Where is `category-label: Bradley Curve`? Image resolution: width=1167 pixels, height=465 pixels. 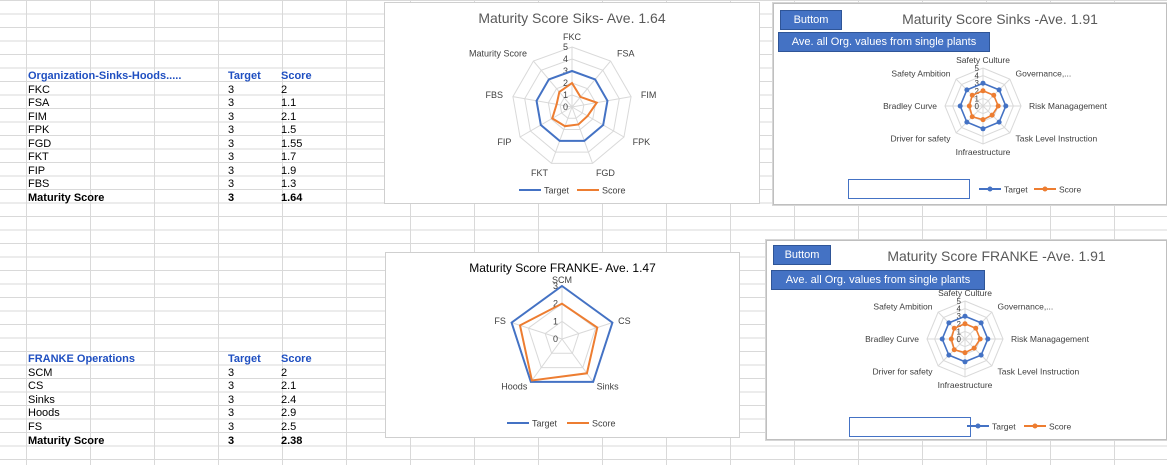
category-label: Bradley Curve is located at coordinates (892, 339).